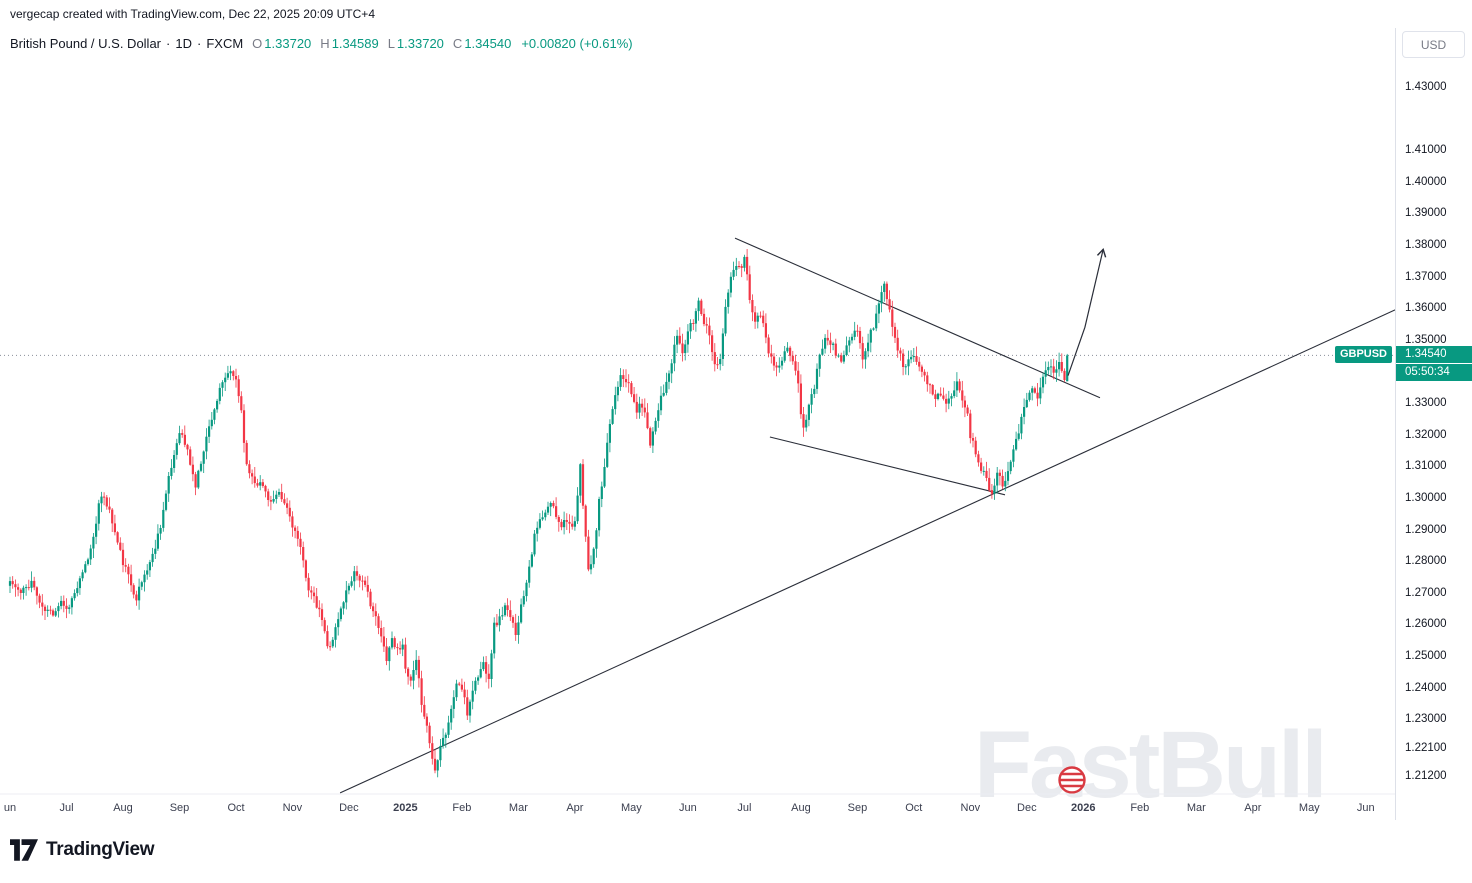  Describe the element at coordinates (1426, 435) in the screenshot. I see `price-axis-label: 1.32000` at that location.